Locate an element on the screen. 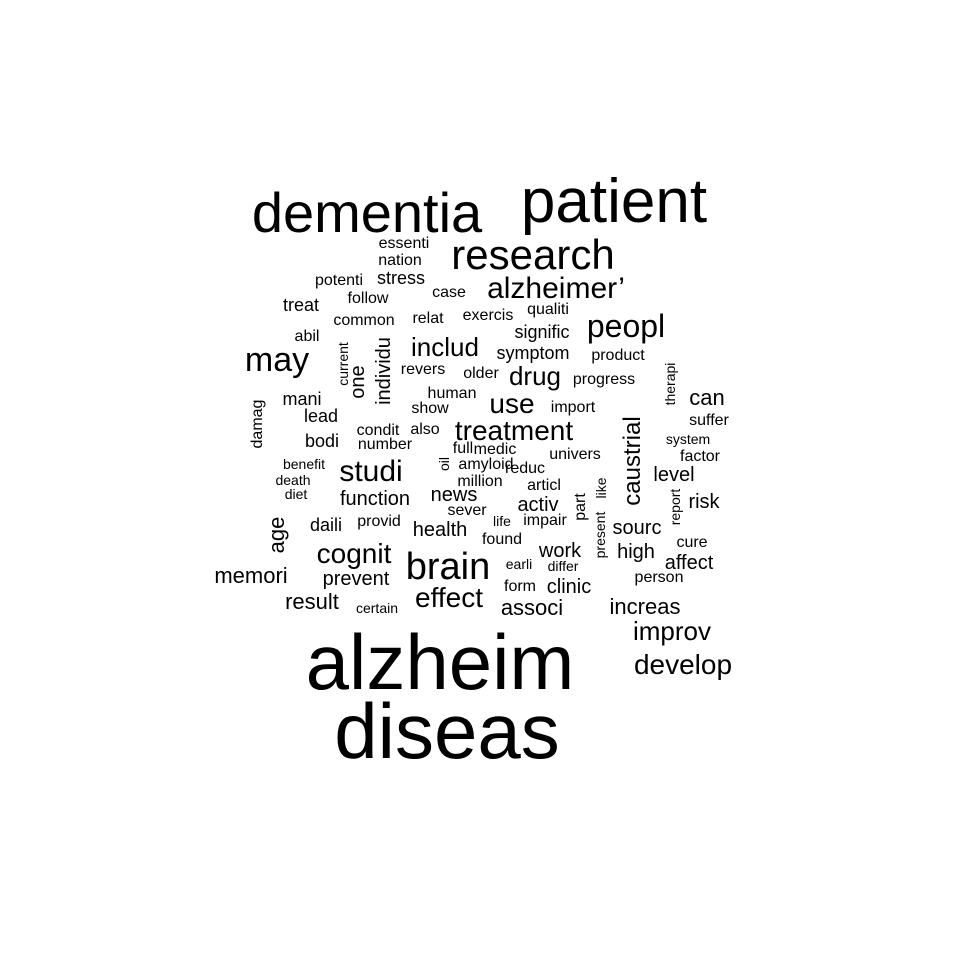 This screenshot has height=960, width=960. cloud-word: common is located at coordinates (364, 320).